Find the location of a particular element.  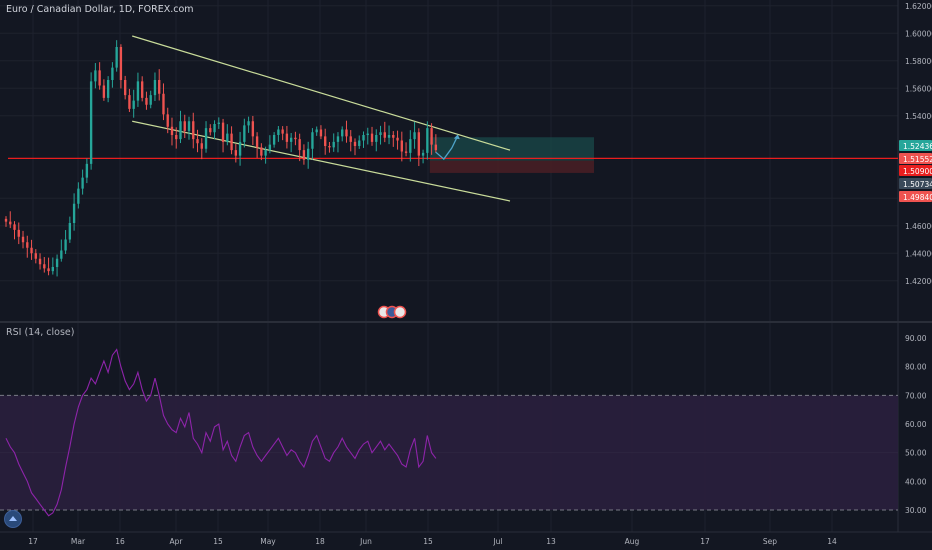

price-tag-label: 1.52436 is located at coordinates (917, 146).